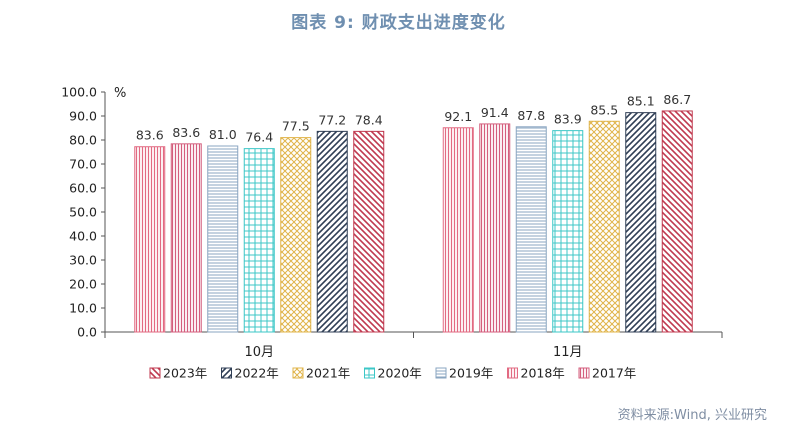 The width and height of the screenshot is (797, 439). I want to click on data-label: 77.5, so click(296, 126).